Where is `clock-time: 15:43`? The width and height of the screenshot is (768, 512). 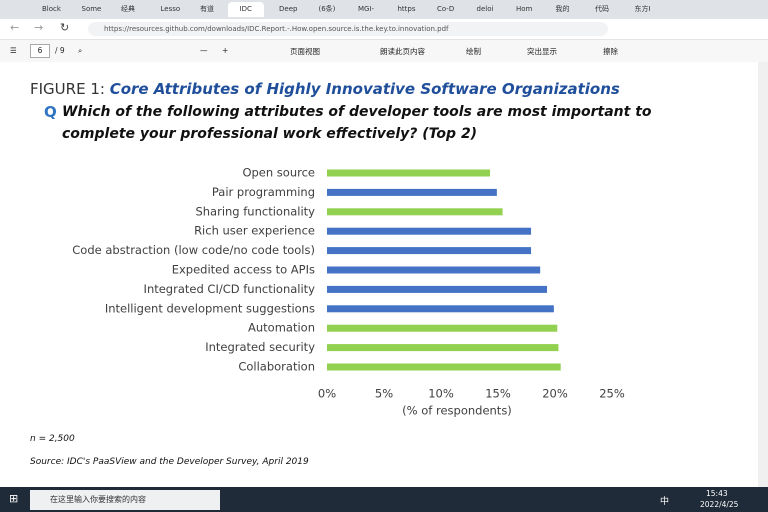
clock-time: 15:43 is located at coordinates (717, 493).